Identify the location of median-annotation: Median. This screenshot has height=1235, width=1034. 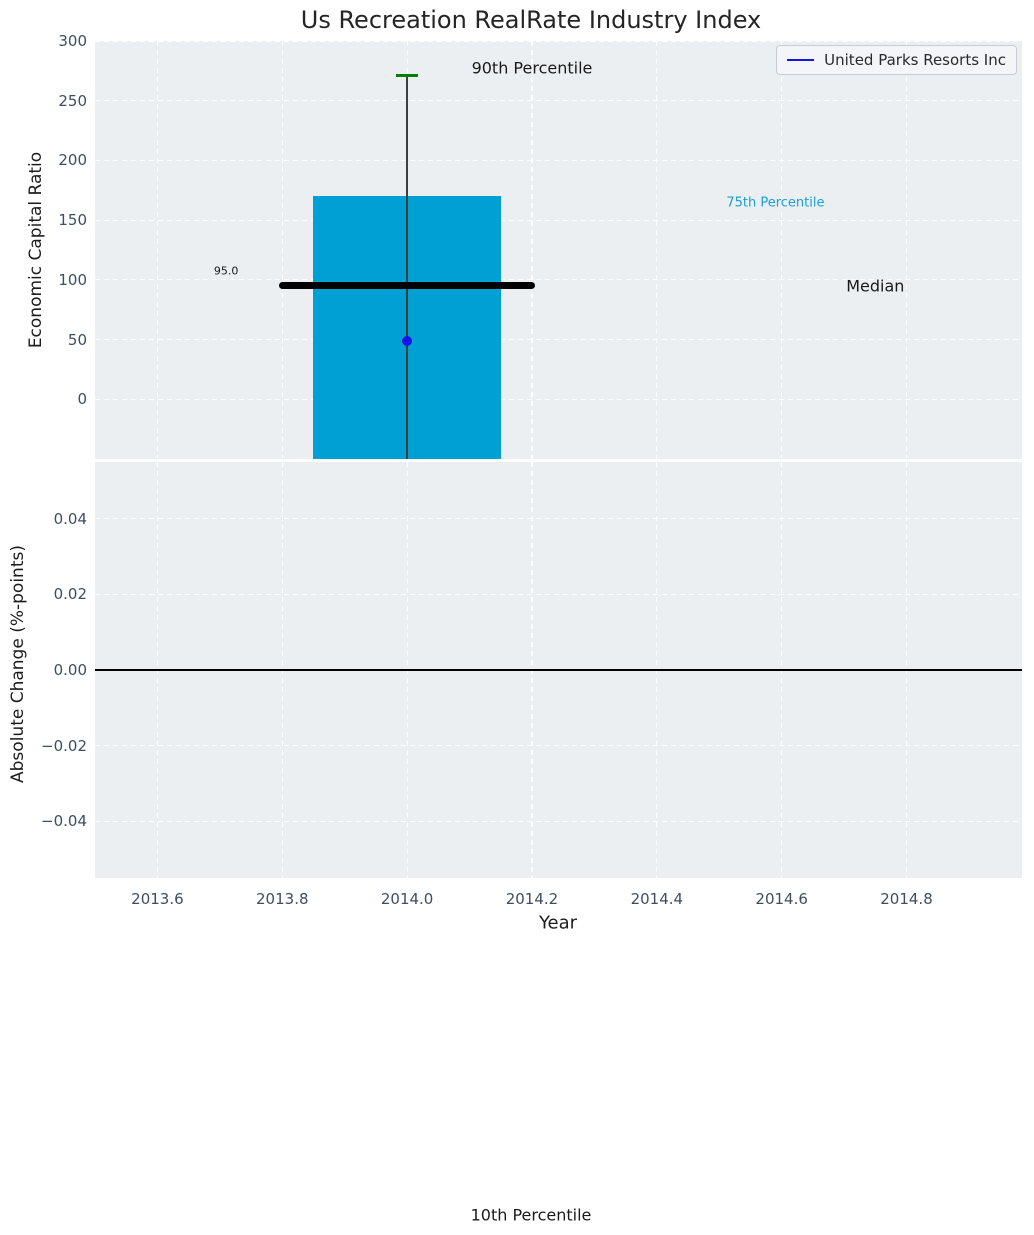
(875, 286).